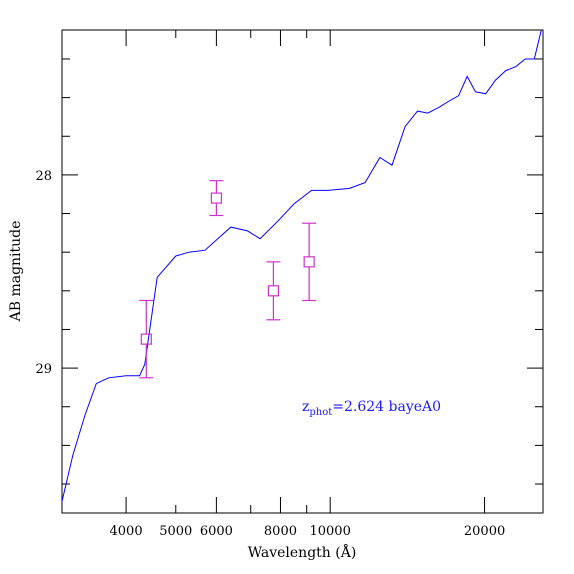 The image size is (574, 574). I want to click on x-tick-labels: 4000 5000 6000 8000 10000 20000, so click(308, 531).